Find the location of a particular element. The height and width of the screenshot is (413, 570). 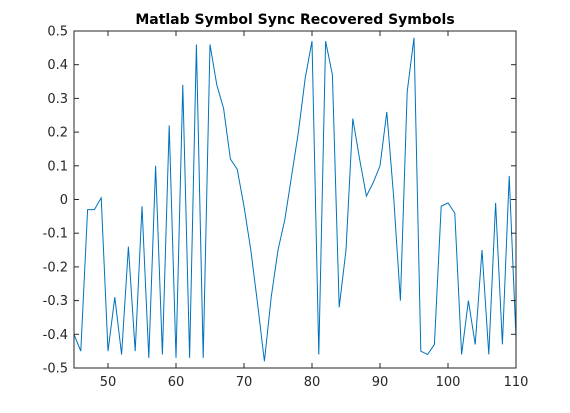

y-tick-label: 0.5 is located at coordinates (57, 32).